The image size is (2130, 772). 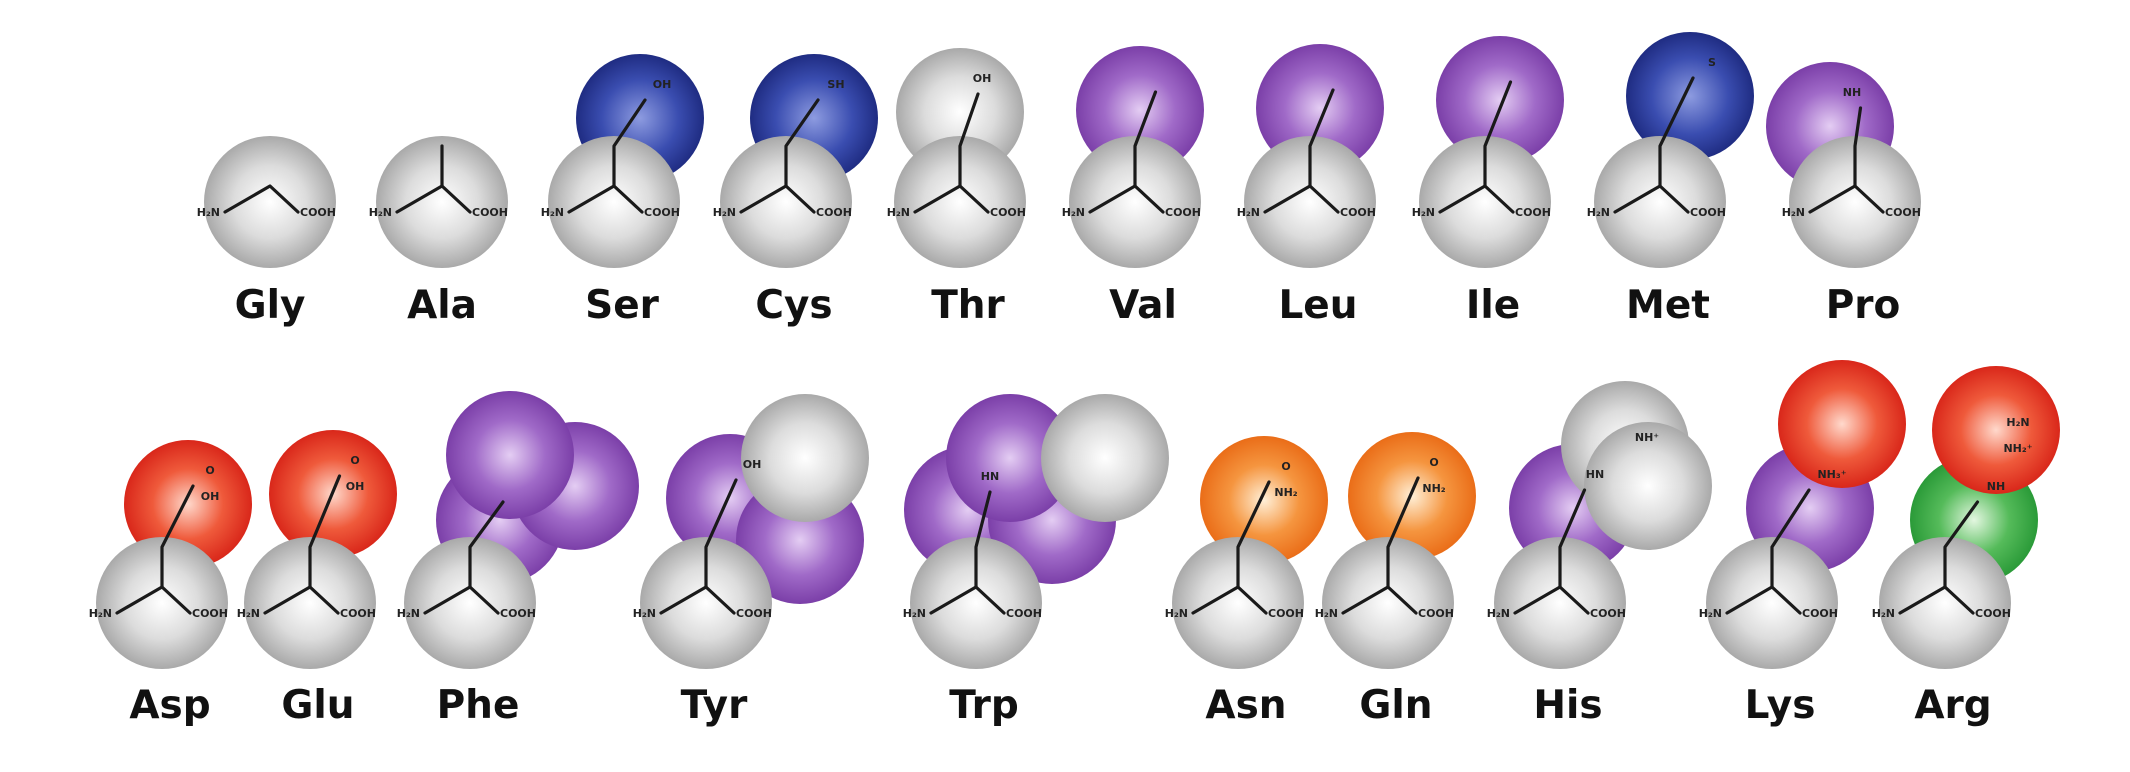 I want to click on atom-label: HN, so click(x=990, y=476).